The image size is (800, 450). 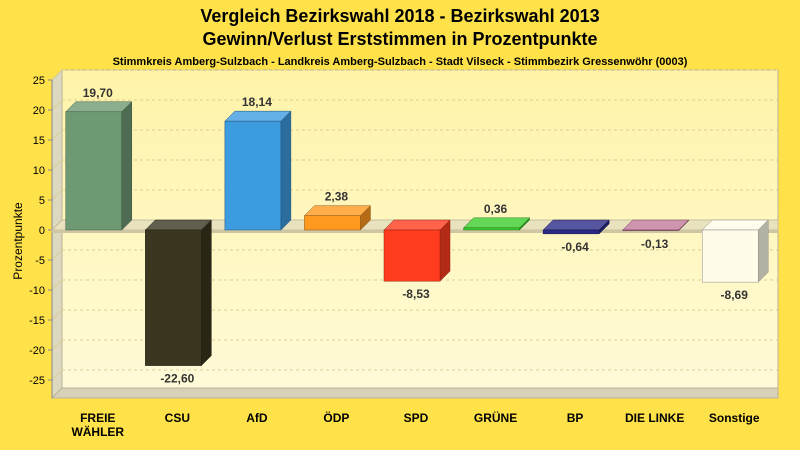 What do you see at coordinates (734, 418) in the screenshot?
I see `category-label: Sonstige` at bounding box center [734, 418].